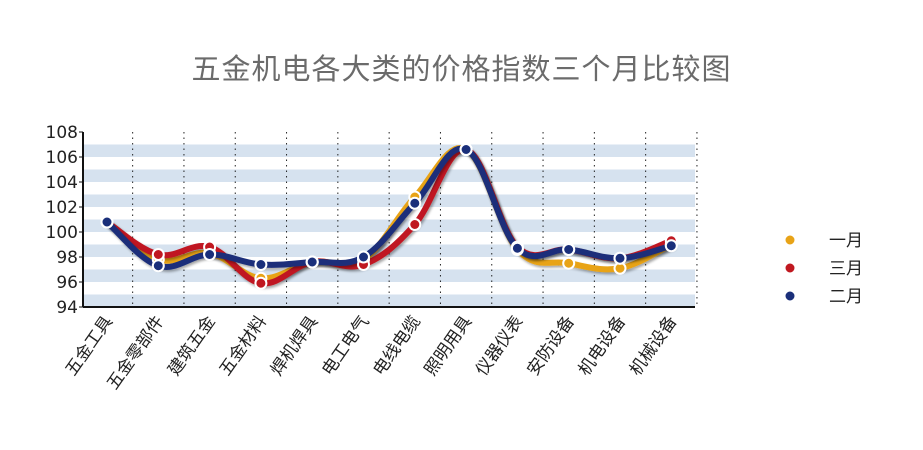  I want to click on chart-title: 五金机电各大类的价格指数三个月比较图, so click(461, 69).